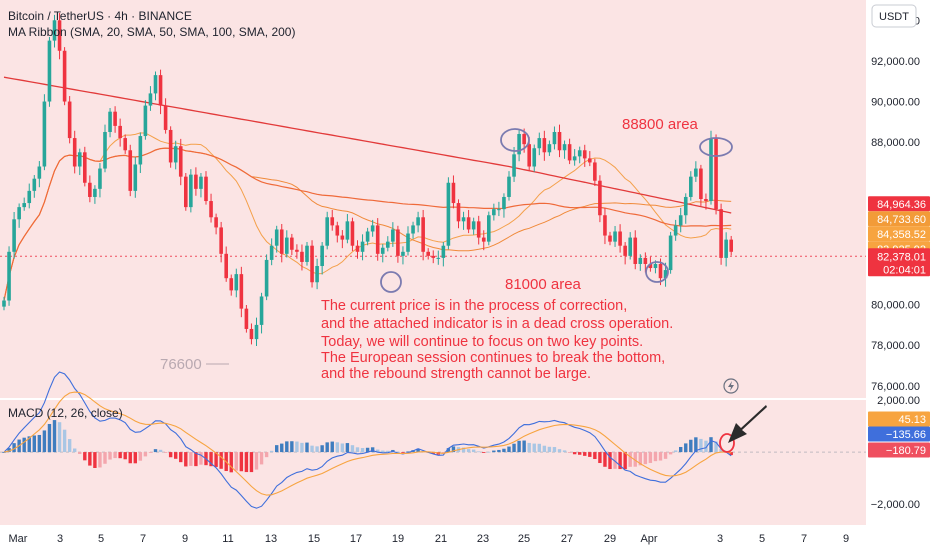 The image size is (932, 555). I want to click on price-tick-label: 92,000.00, so click(895, 62).